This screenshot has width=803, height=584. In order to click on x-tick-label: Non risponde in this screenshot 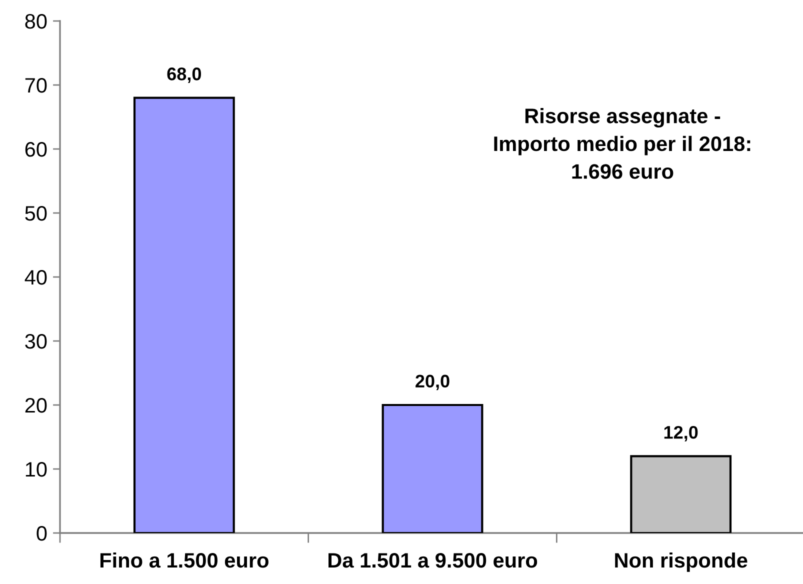, I will do `click(681, 562)`.